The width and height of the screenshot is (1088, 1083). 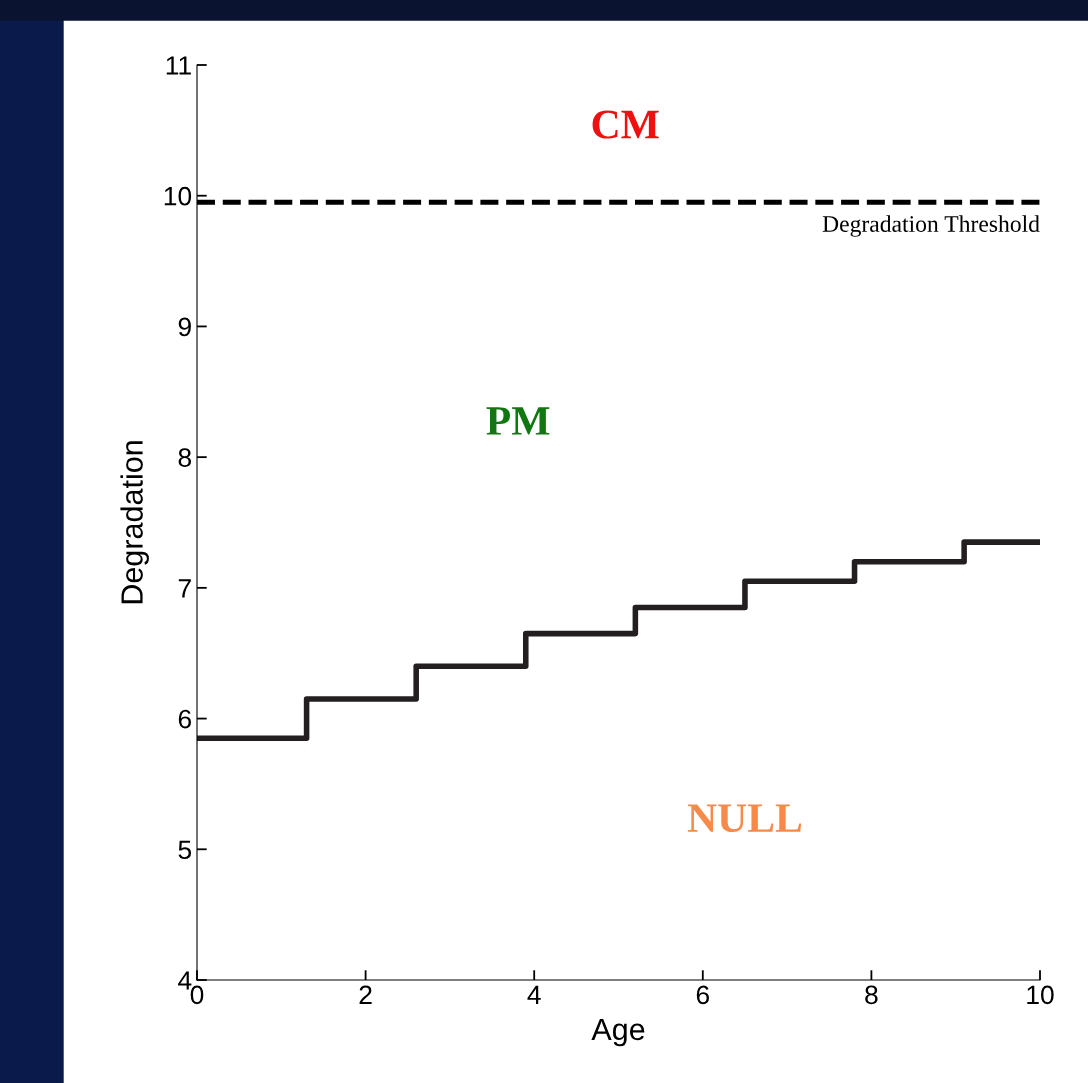 What do you see at coordinates (185, 850) in the screenshot?
I see `y-tick-label: 5` at bounding box center [185, 850].